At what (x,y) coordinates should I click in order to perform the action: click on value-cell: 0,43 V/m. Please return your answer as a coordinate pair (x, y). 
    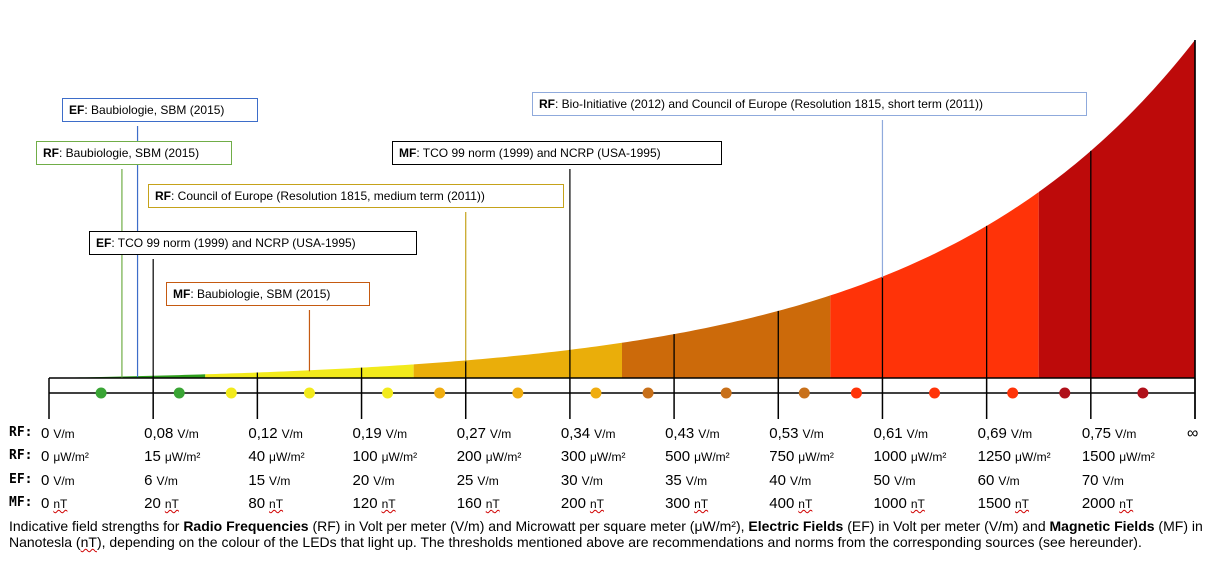
    Looking at the image, I should click on (692, 433).